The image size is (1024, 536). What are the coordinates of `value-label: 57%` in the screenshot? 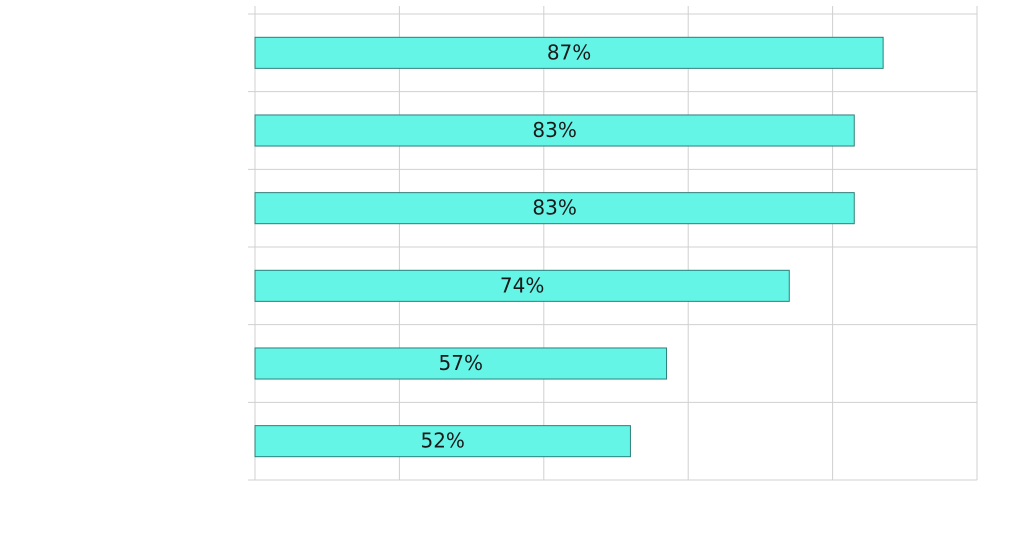 It's located at (461, 363).